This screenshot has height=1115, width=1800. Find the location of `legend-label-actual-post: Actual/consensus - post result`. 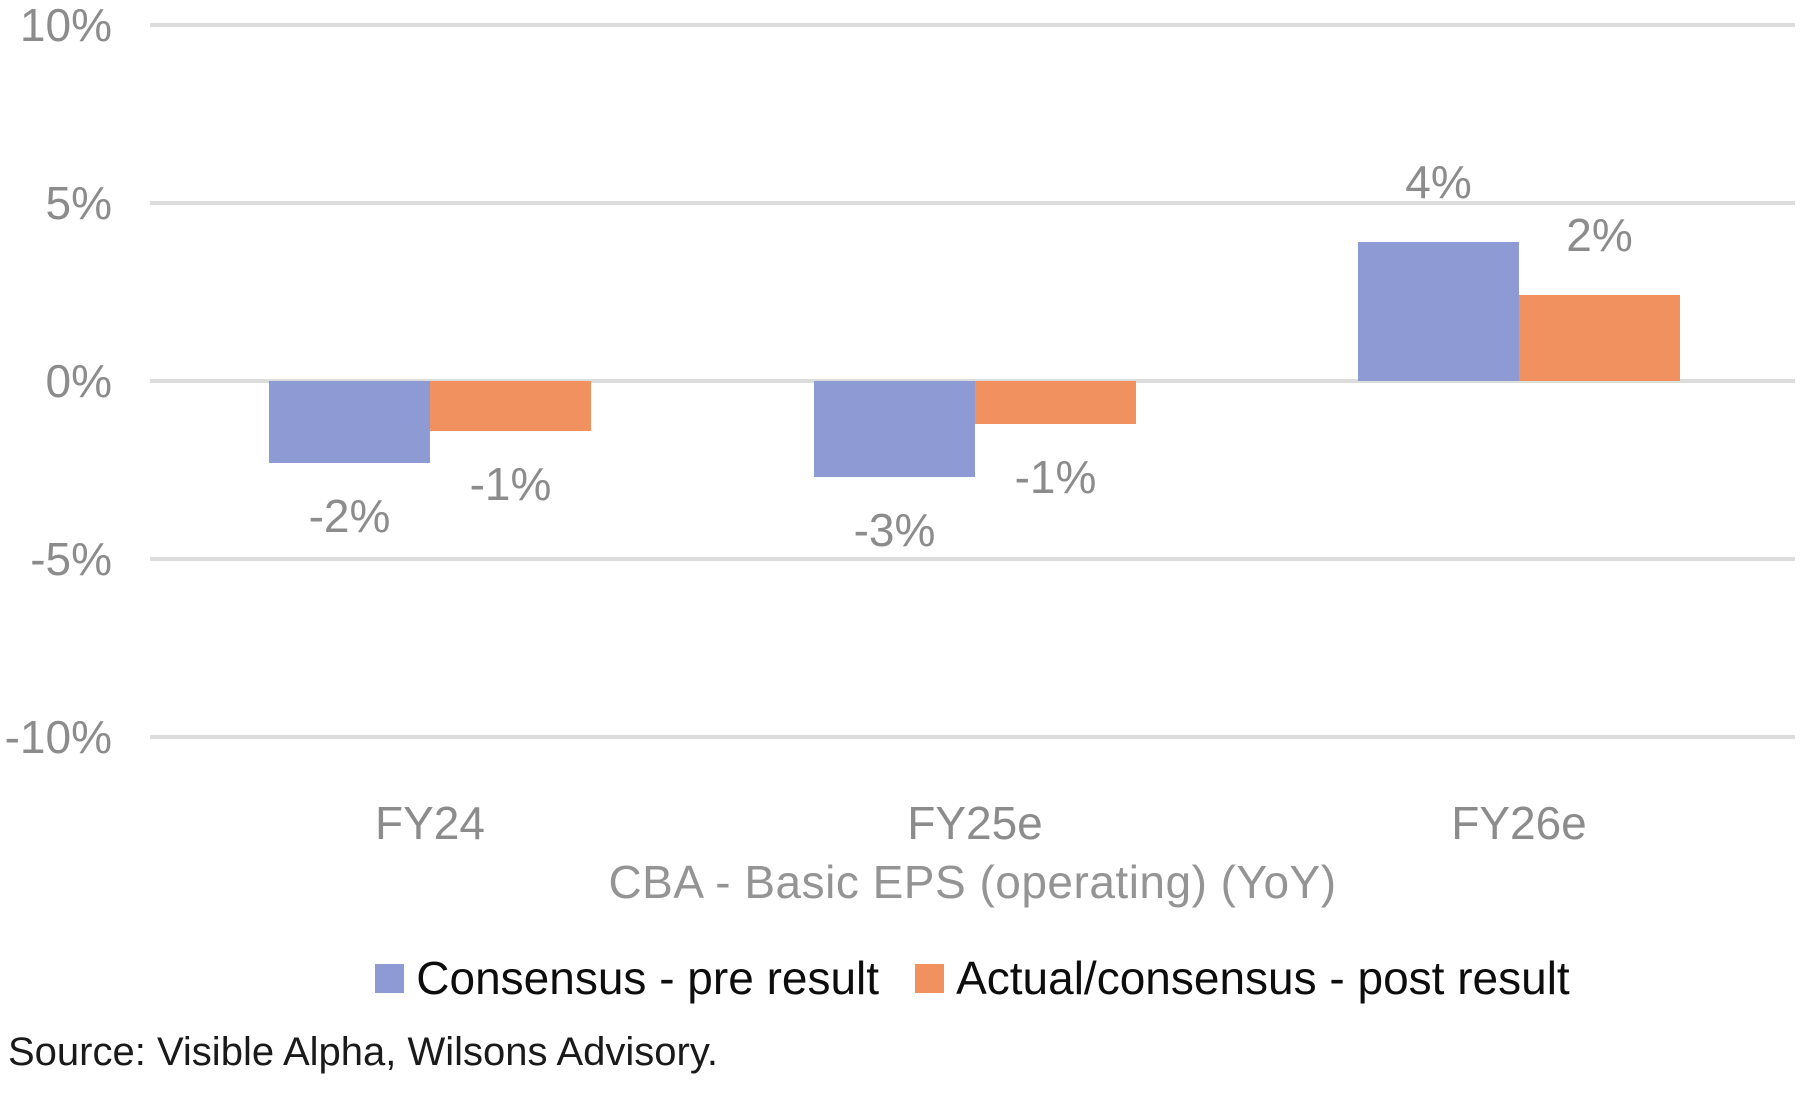

legend-label-actual-post: Actual/consensus - post result is located at coordinates (1263, 978).